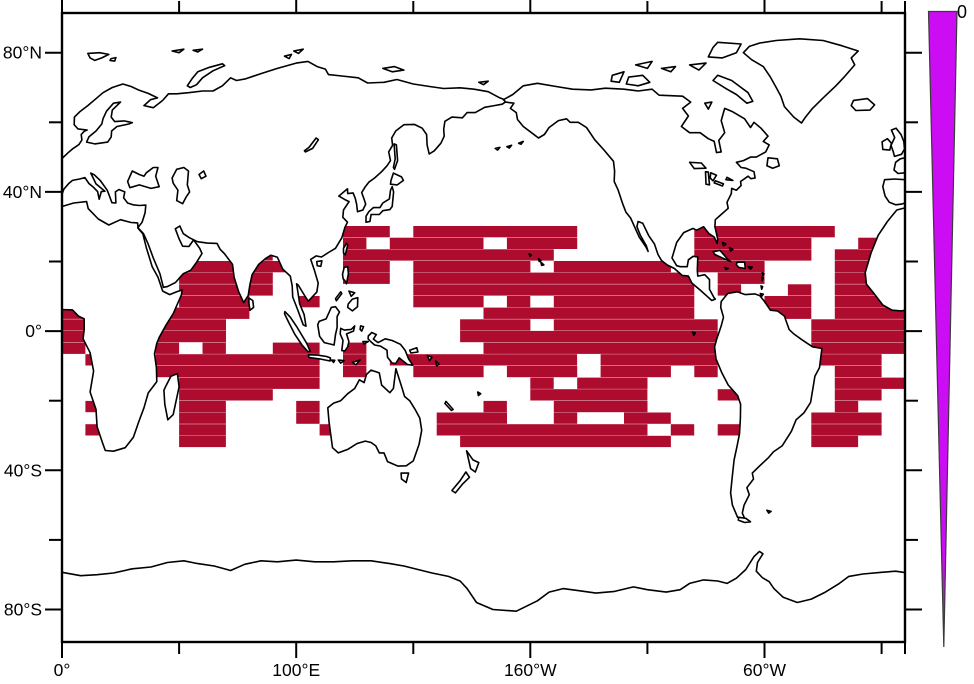 This screenshot has width=974, height=684. What do you see at coordinates (764, 670) in the screenshot?
I see `x-axis-tick-label: 60°W` at bounding box center [764, 670].